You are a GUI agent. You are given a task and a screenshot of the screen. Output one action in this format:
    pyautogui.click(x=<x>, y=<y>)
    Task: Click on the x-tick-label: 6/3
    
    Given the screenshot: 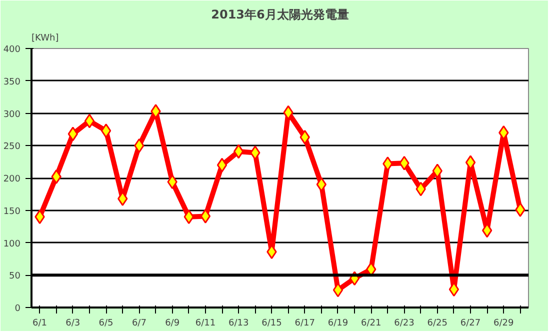 What is the action you would take?
    pyautogui.click(x=73, y=323)
    